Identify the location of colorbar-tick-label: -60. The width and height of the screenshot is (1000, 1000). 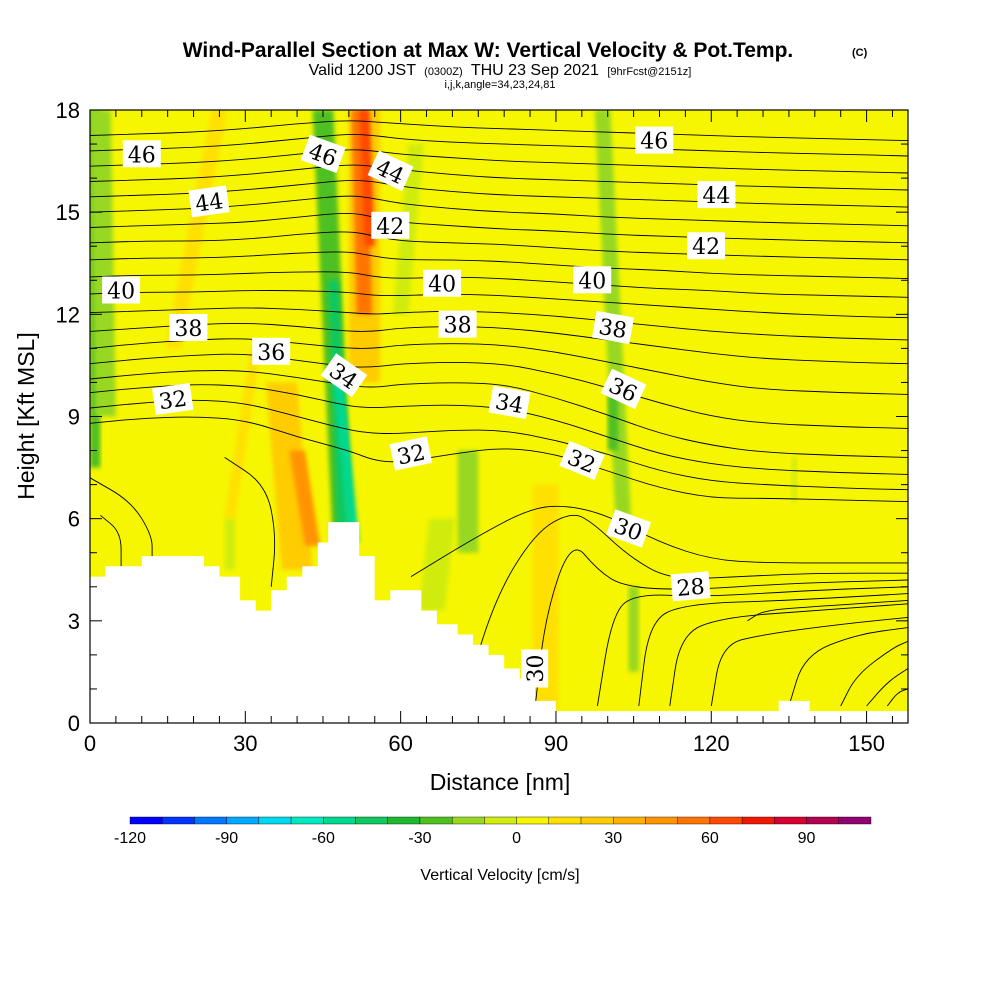
(323, 838).